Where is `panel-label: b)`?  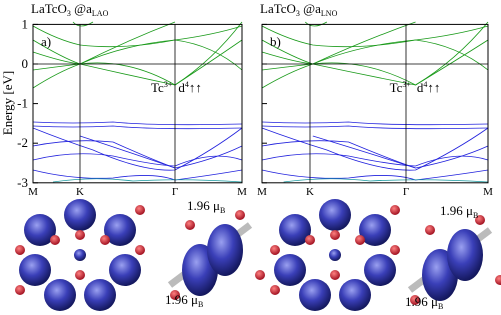
panel-label: b) is located at coordinates (275, 41).